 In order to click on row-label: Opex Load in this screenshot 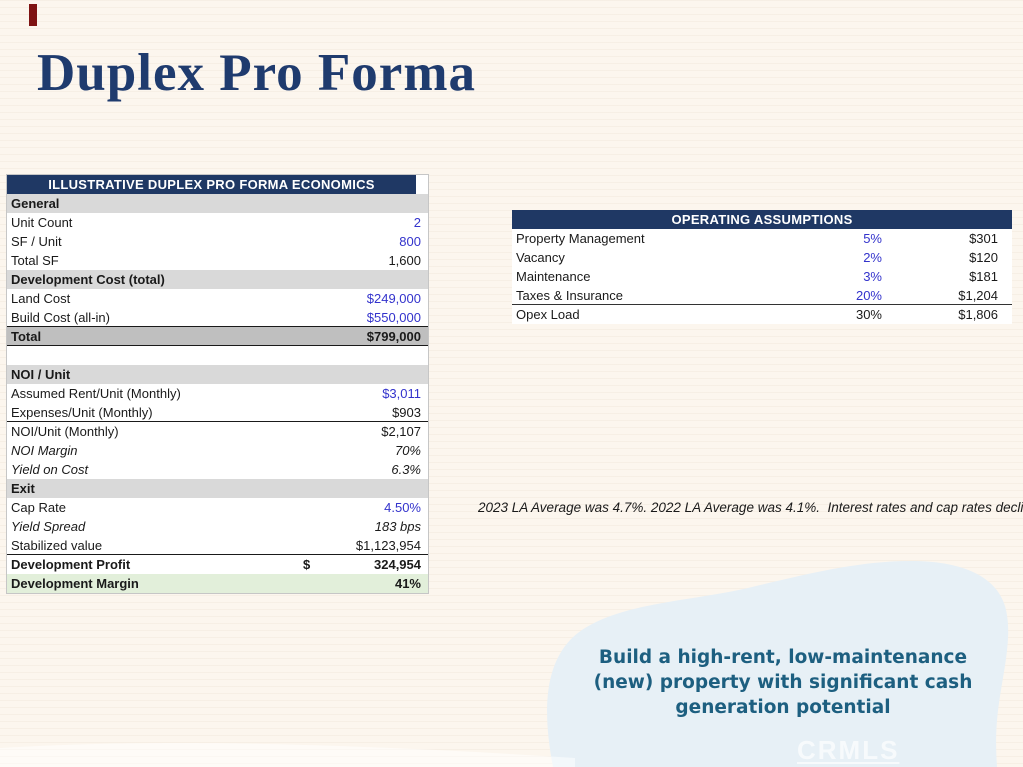, I will do `click(548, 314)`.